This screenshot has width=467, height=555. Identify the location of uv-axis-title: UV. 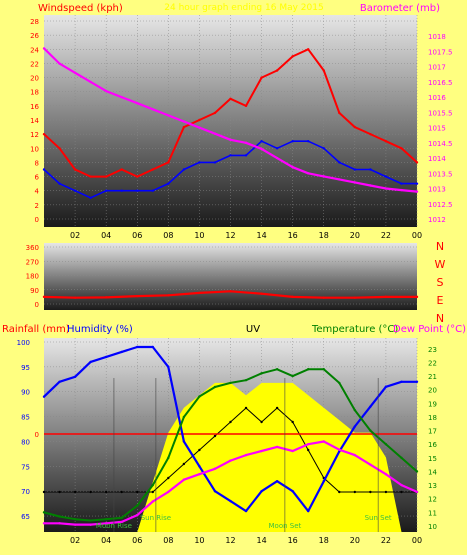
(253, 329).